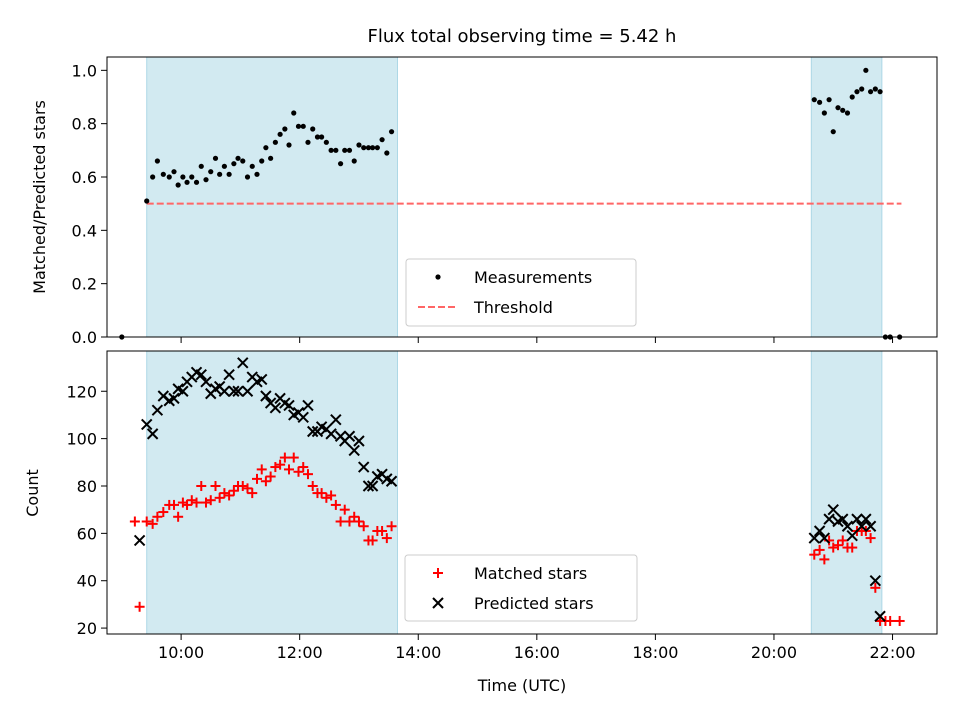 The height and width of the screenshot is (720, 960). What do you see at coordinates (272, 492) in the screenshot?
I see `shaded-interval` at bounding box center [272, 492].